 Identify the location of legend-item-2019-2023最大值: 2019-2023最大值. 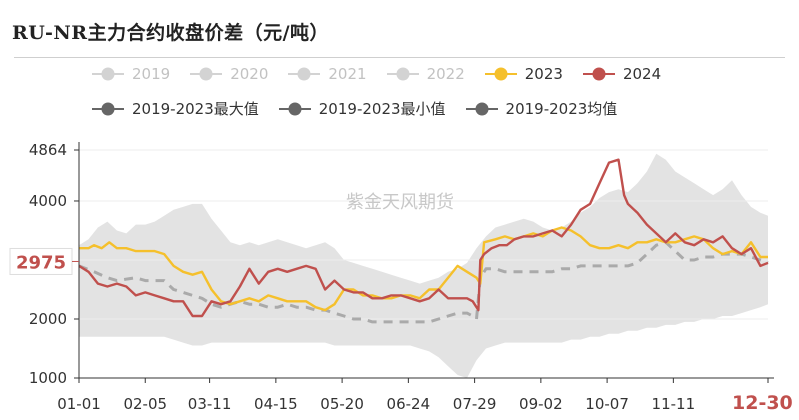
(175, 108).